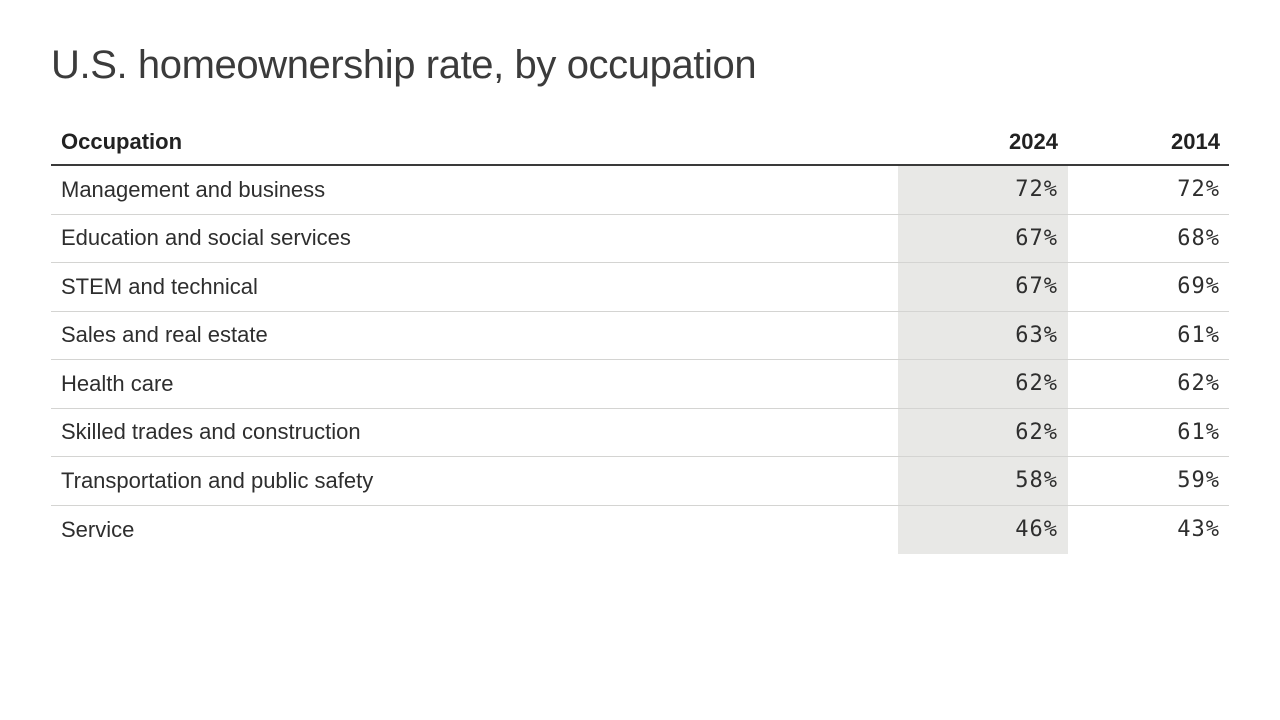 The image size is (1280, 720). What do you see at coordinates (98, 529) in the screenshot?
I see `occupation-cell: Service` at bounding box center [98, 529].